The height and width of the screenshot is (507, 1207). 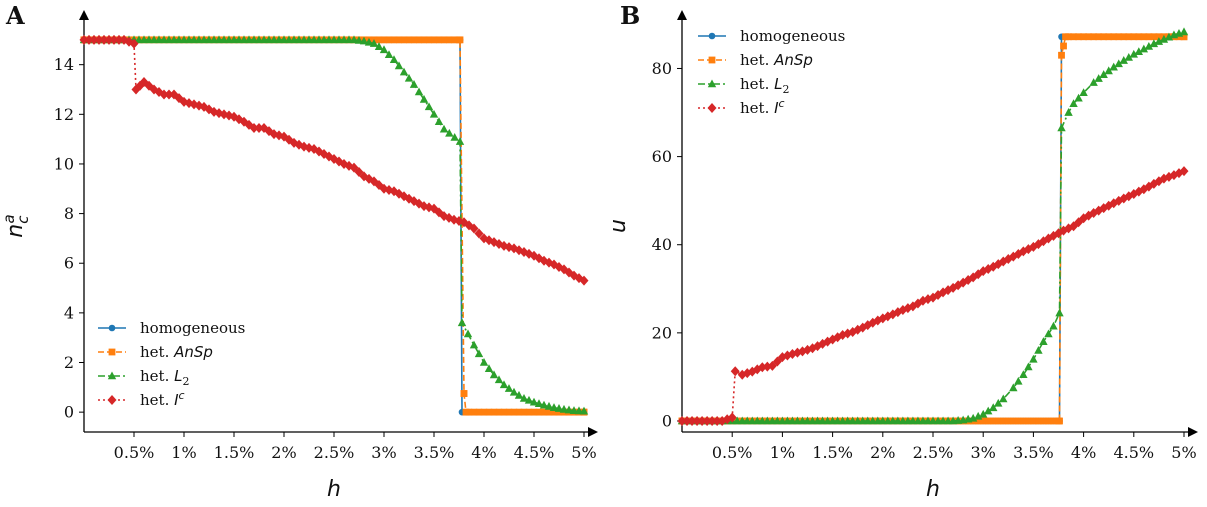 I want to click on x-tick-label: 4.5%, so click(x=1133, y=452).